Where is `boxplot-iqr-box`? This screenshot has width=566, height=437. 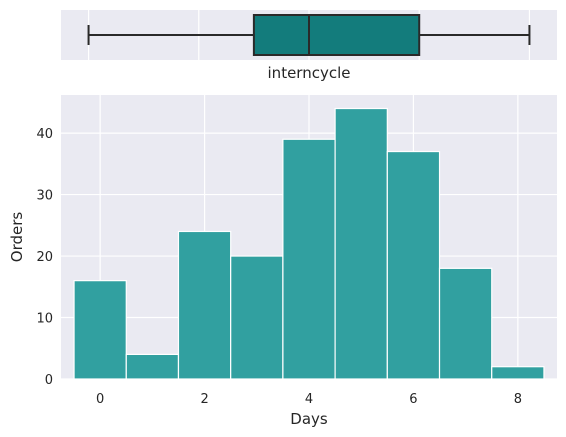
boxplot-iqr-box is located at coordinates (336, 35).